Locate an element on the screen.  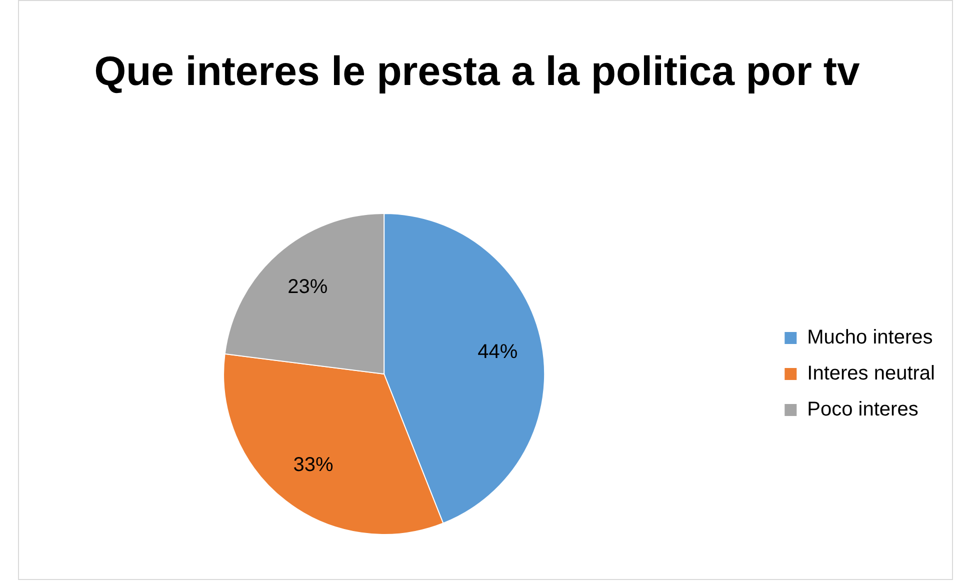
data-label: 33% is located at coordinates (313, 465).